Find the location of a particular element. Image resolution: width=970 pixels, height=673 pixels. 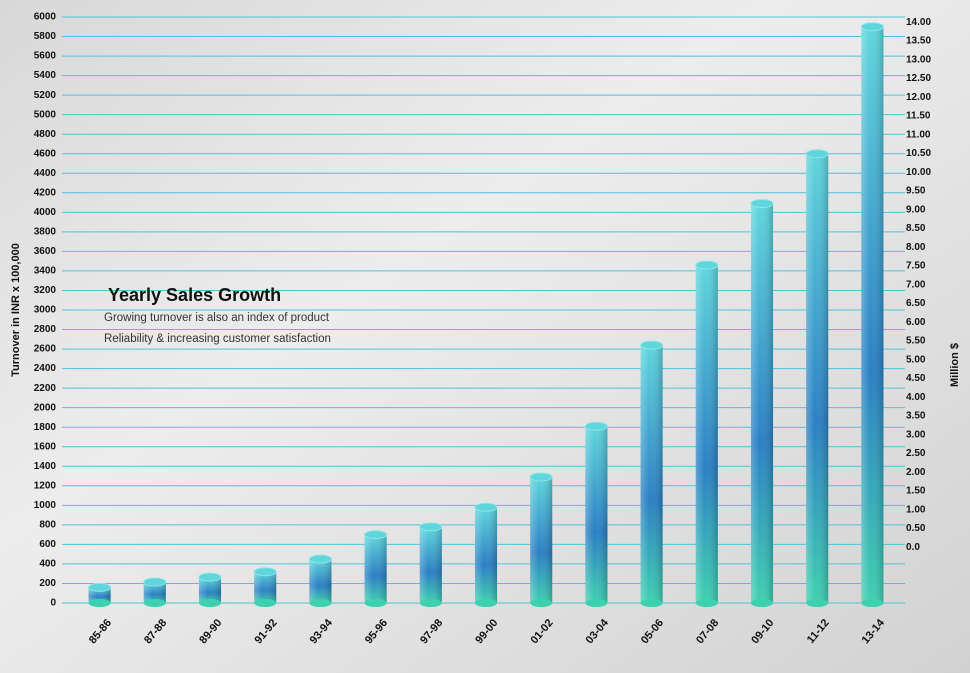

y-tick-label: 1400 is located at coordinates (45, 466).